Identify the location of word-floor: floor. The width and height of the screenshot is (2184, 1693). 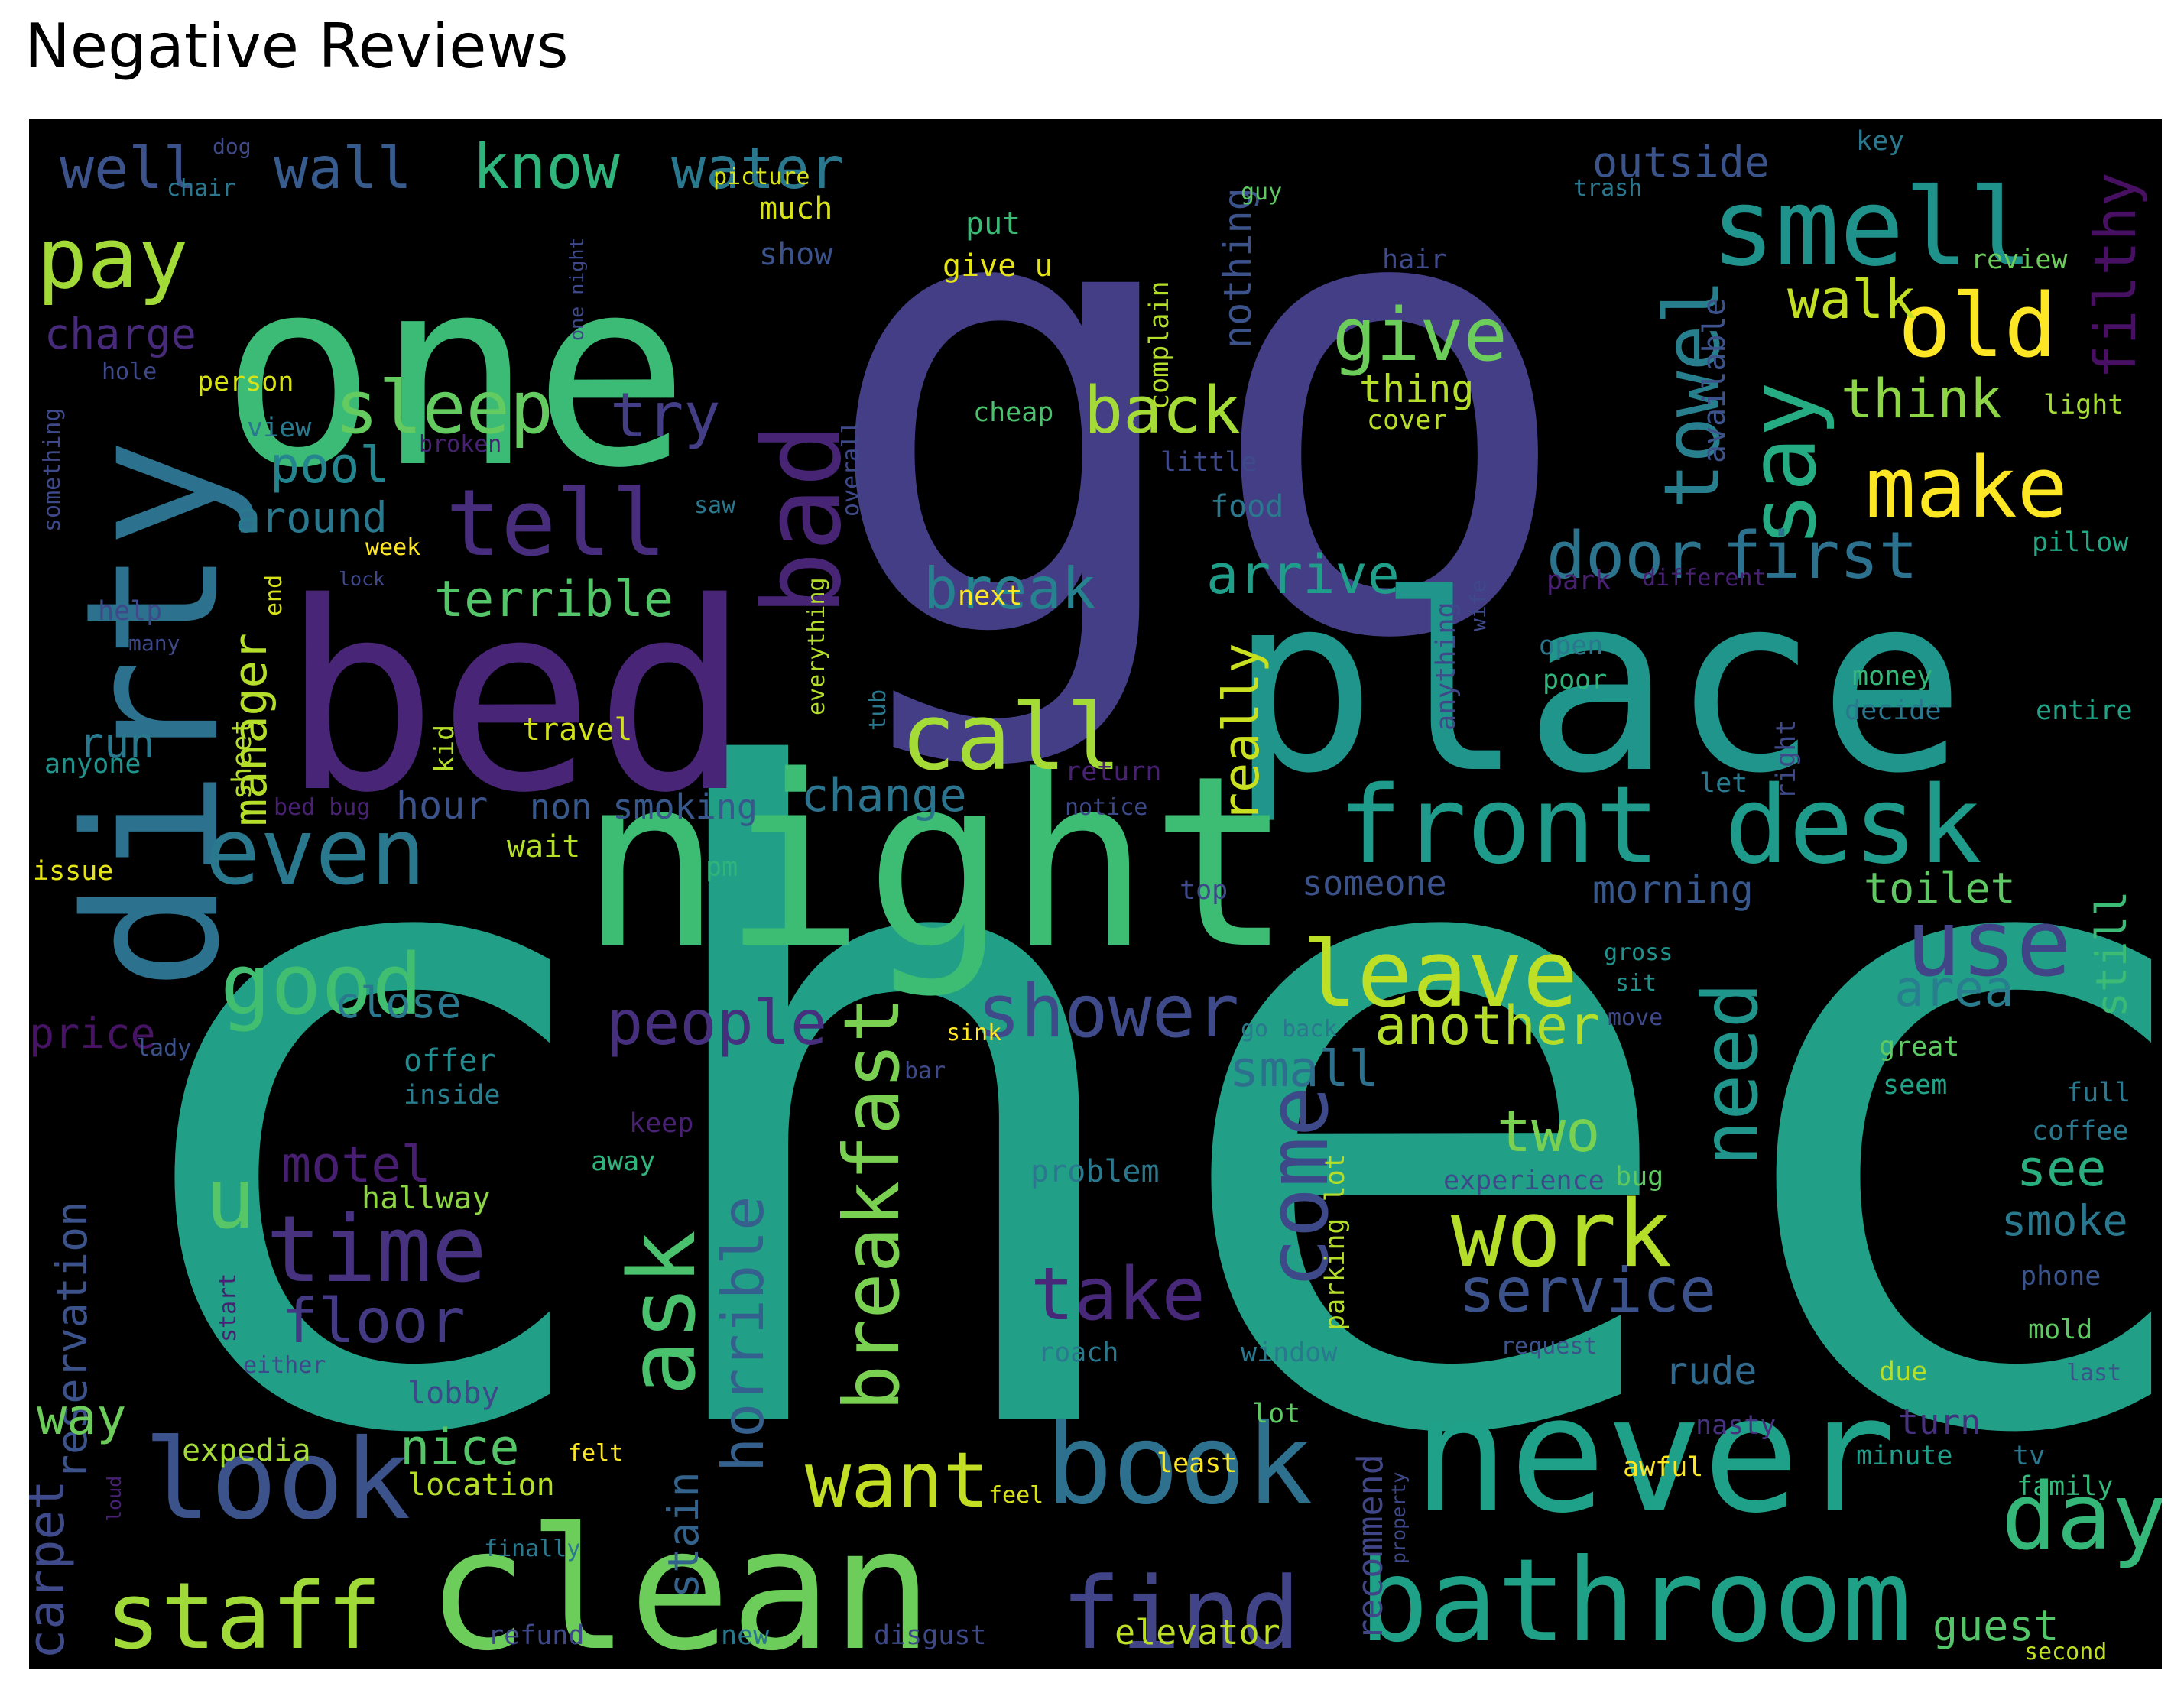
(373, 1321).